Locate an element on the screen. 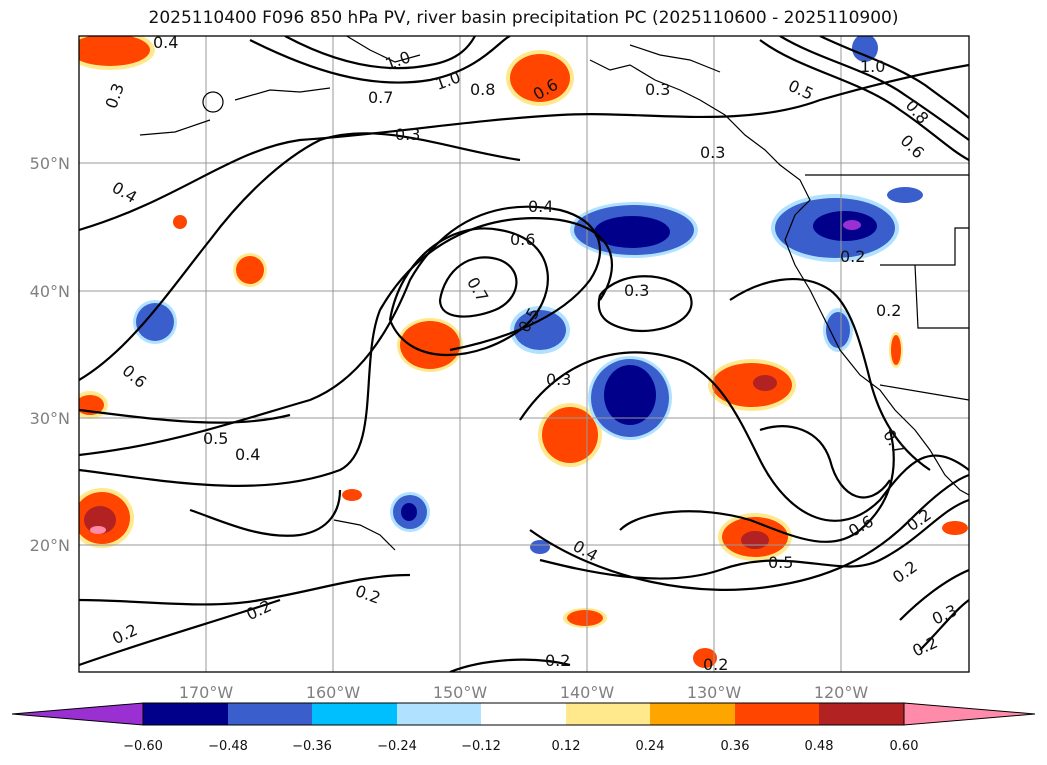 This screenshot has width=1047, height=765. colorbar-tick-label: 0.60 is located at coordinates (904, 746).